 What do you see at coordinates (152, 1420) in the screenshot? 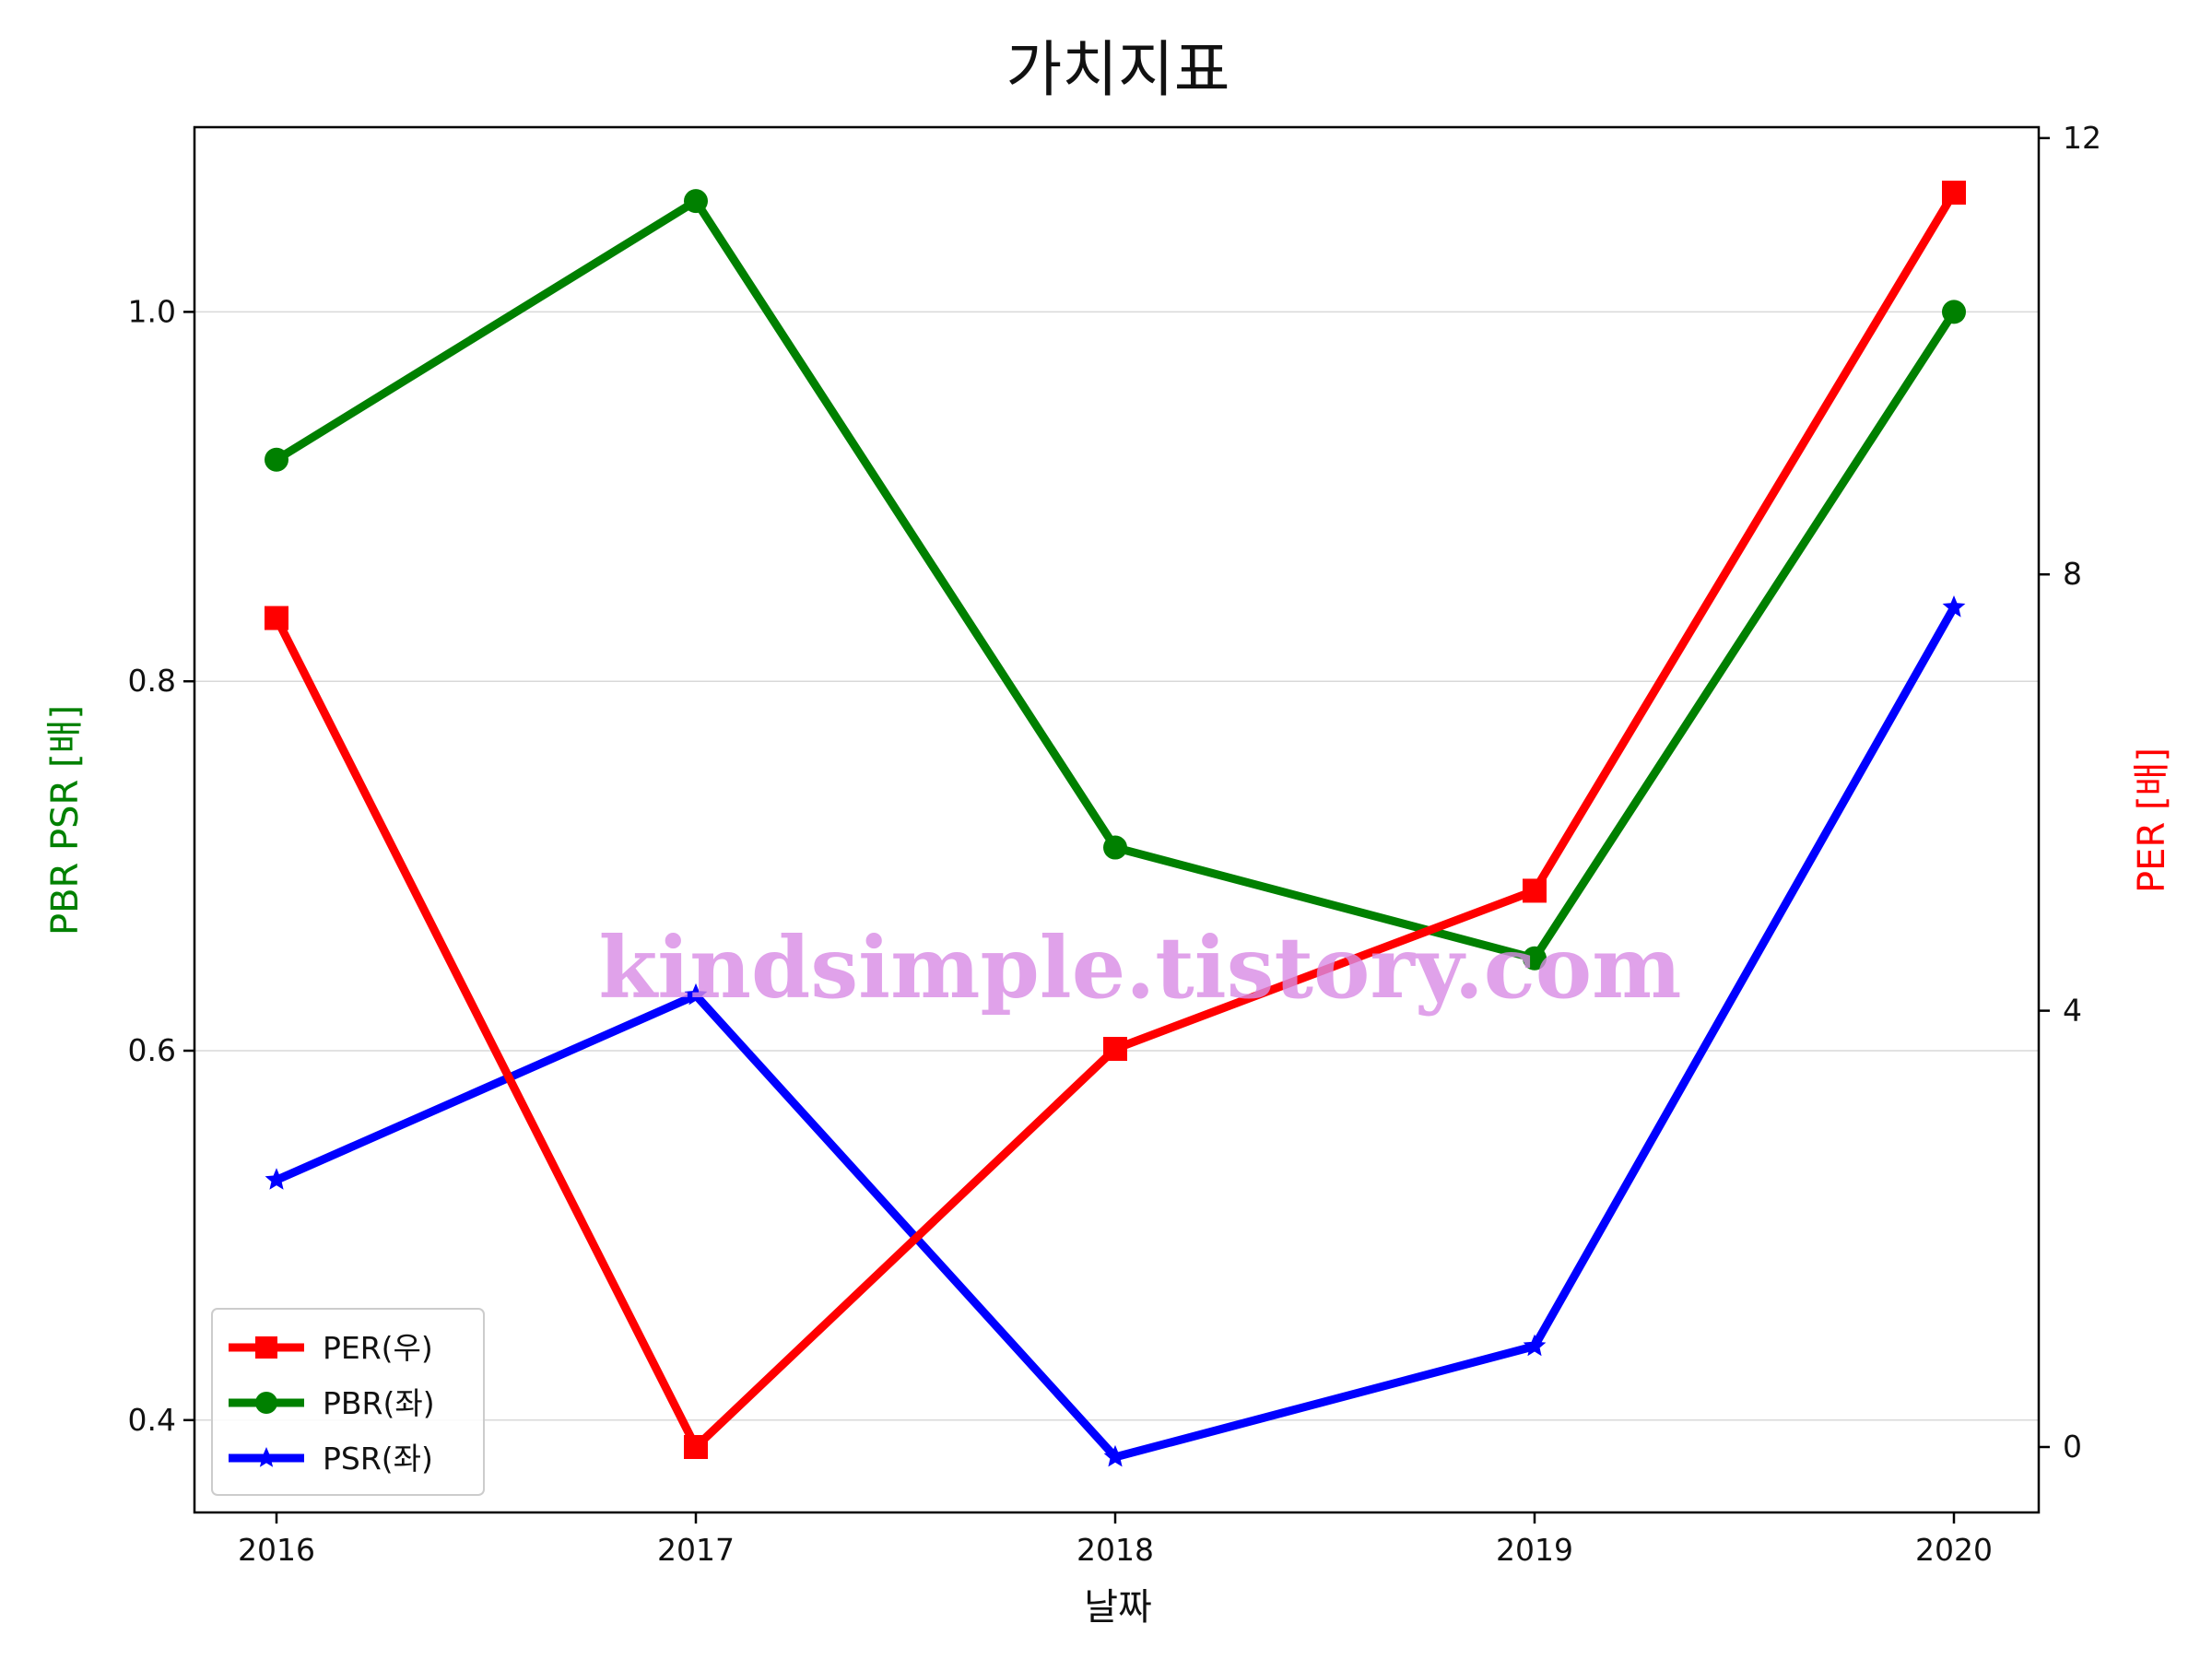
I see `left-y-tick-label: 0.4` at bounding box center [152, 1420].